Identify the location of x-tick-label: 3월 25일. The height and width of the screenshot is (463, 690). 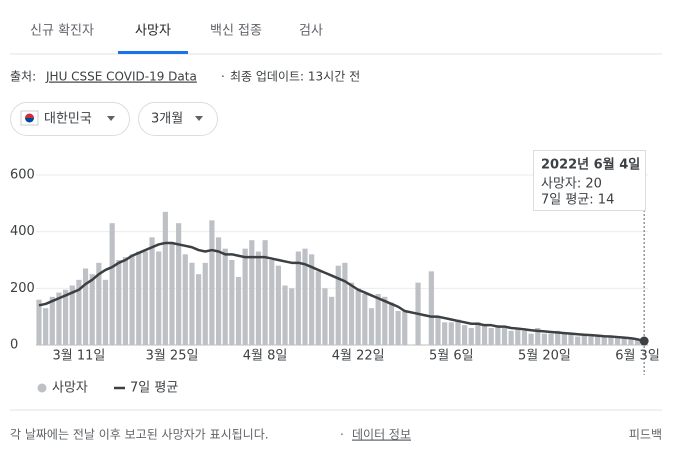
(172, 356).